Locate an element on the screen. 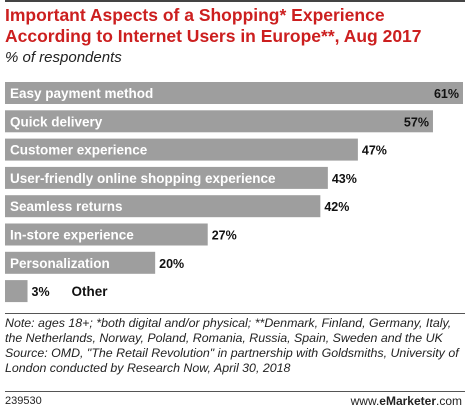  notes-divider is located at coordinates (235, 313).